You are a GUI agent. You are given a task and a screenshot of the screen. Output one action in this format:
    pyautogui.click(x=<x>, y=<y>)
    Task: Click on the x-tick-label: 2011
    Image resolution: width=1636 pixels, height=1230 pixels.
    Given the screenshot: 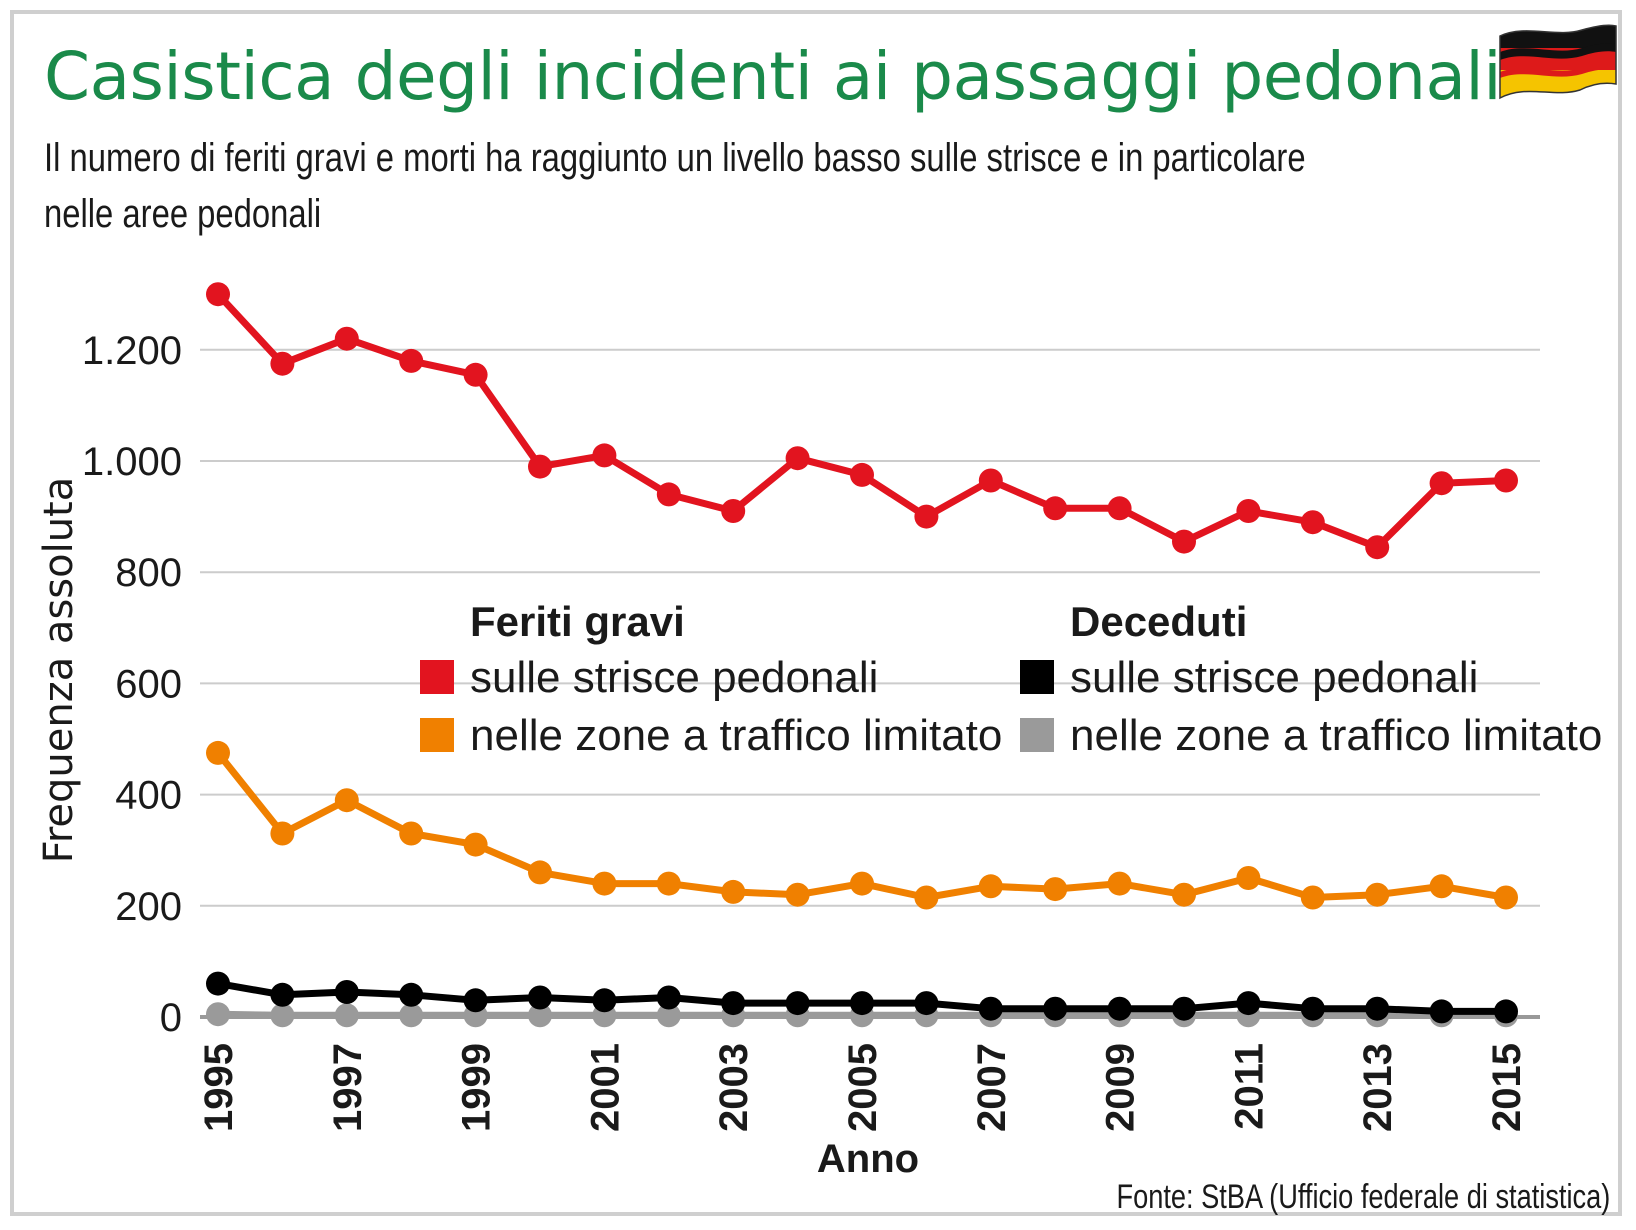 What is the action you would take?
    pyautogui.click(x=1249, y=1086)
    